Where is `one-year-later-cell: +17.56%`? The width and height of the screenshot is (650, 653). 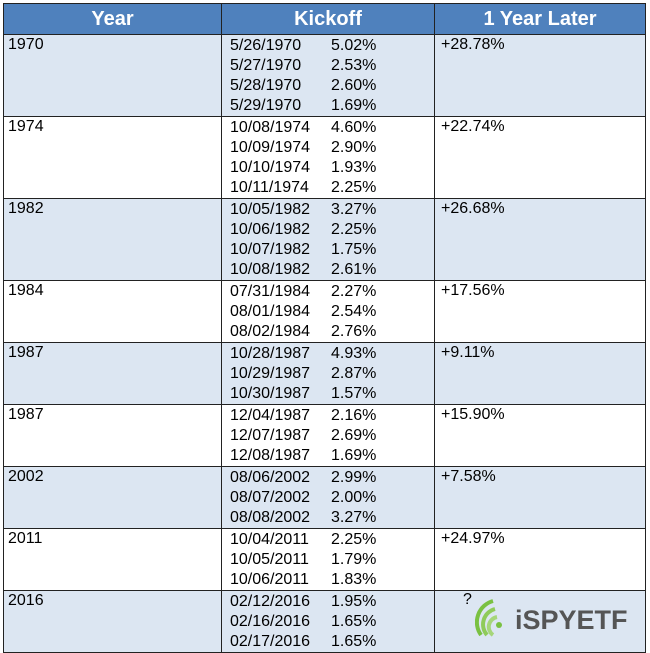 one-year-later-cell: +17.56% is located at coordinates (540, 311).